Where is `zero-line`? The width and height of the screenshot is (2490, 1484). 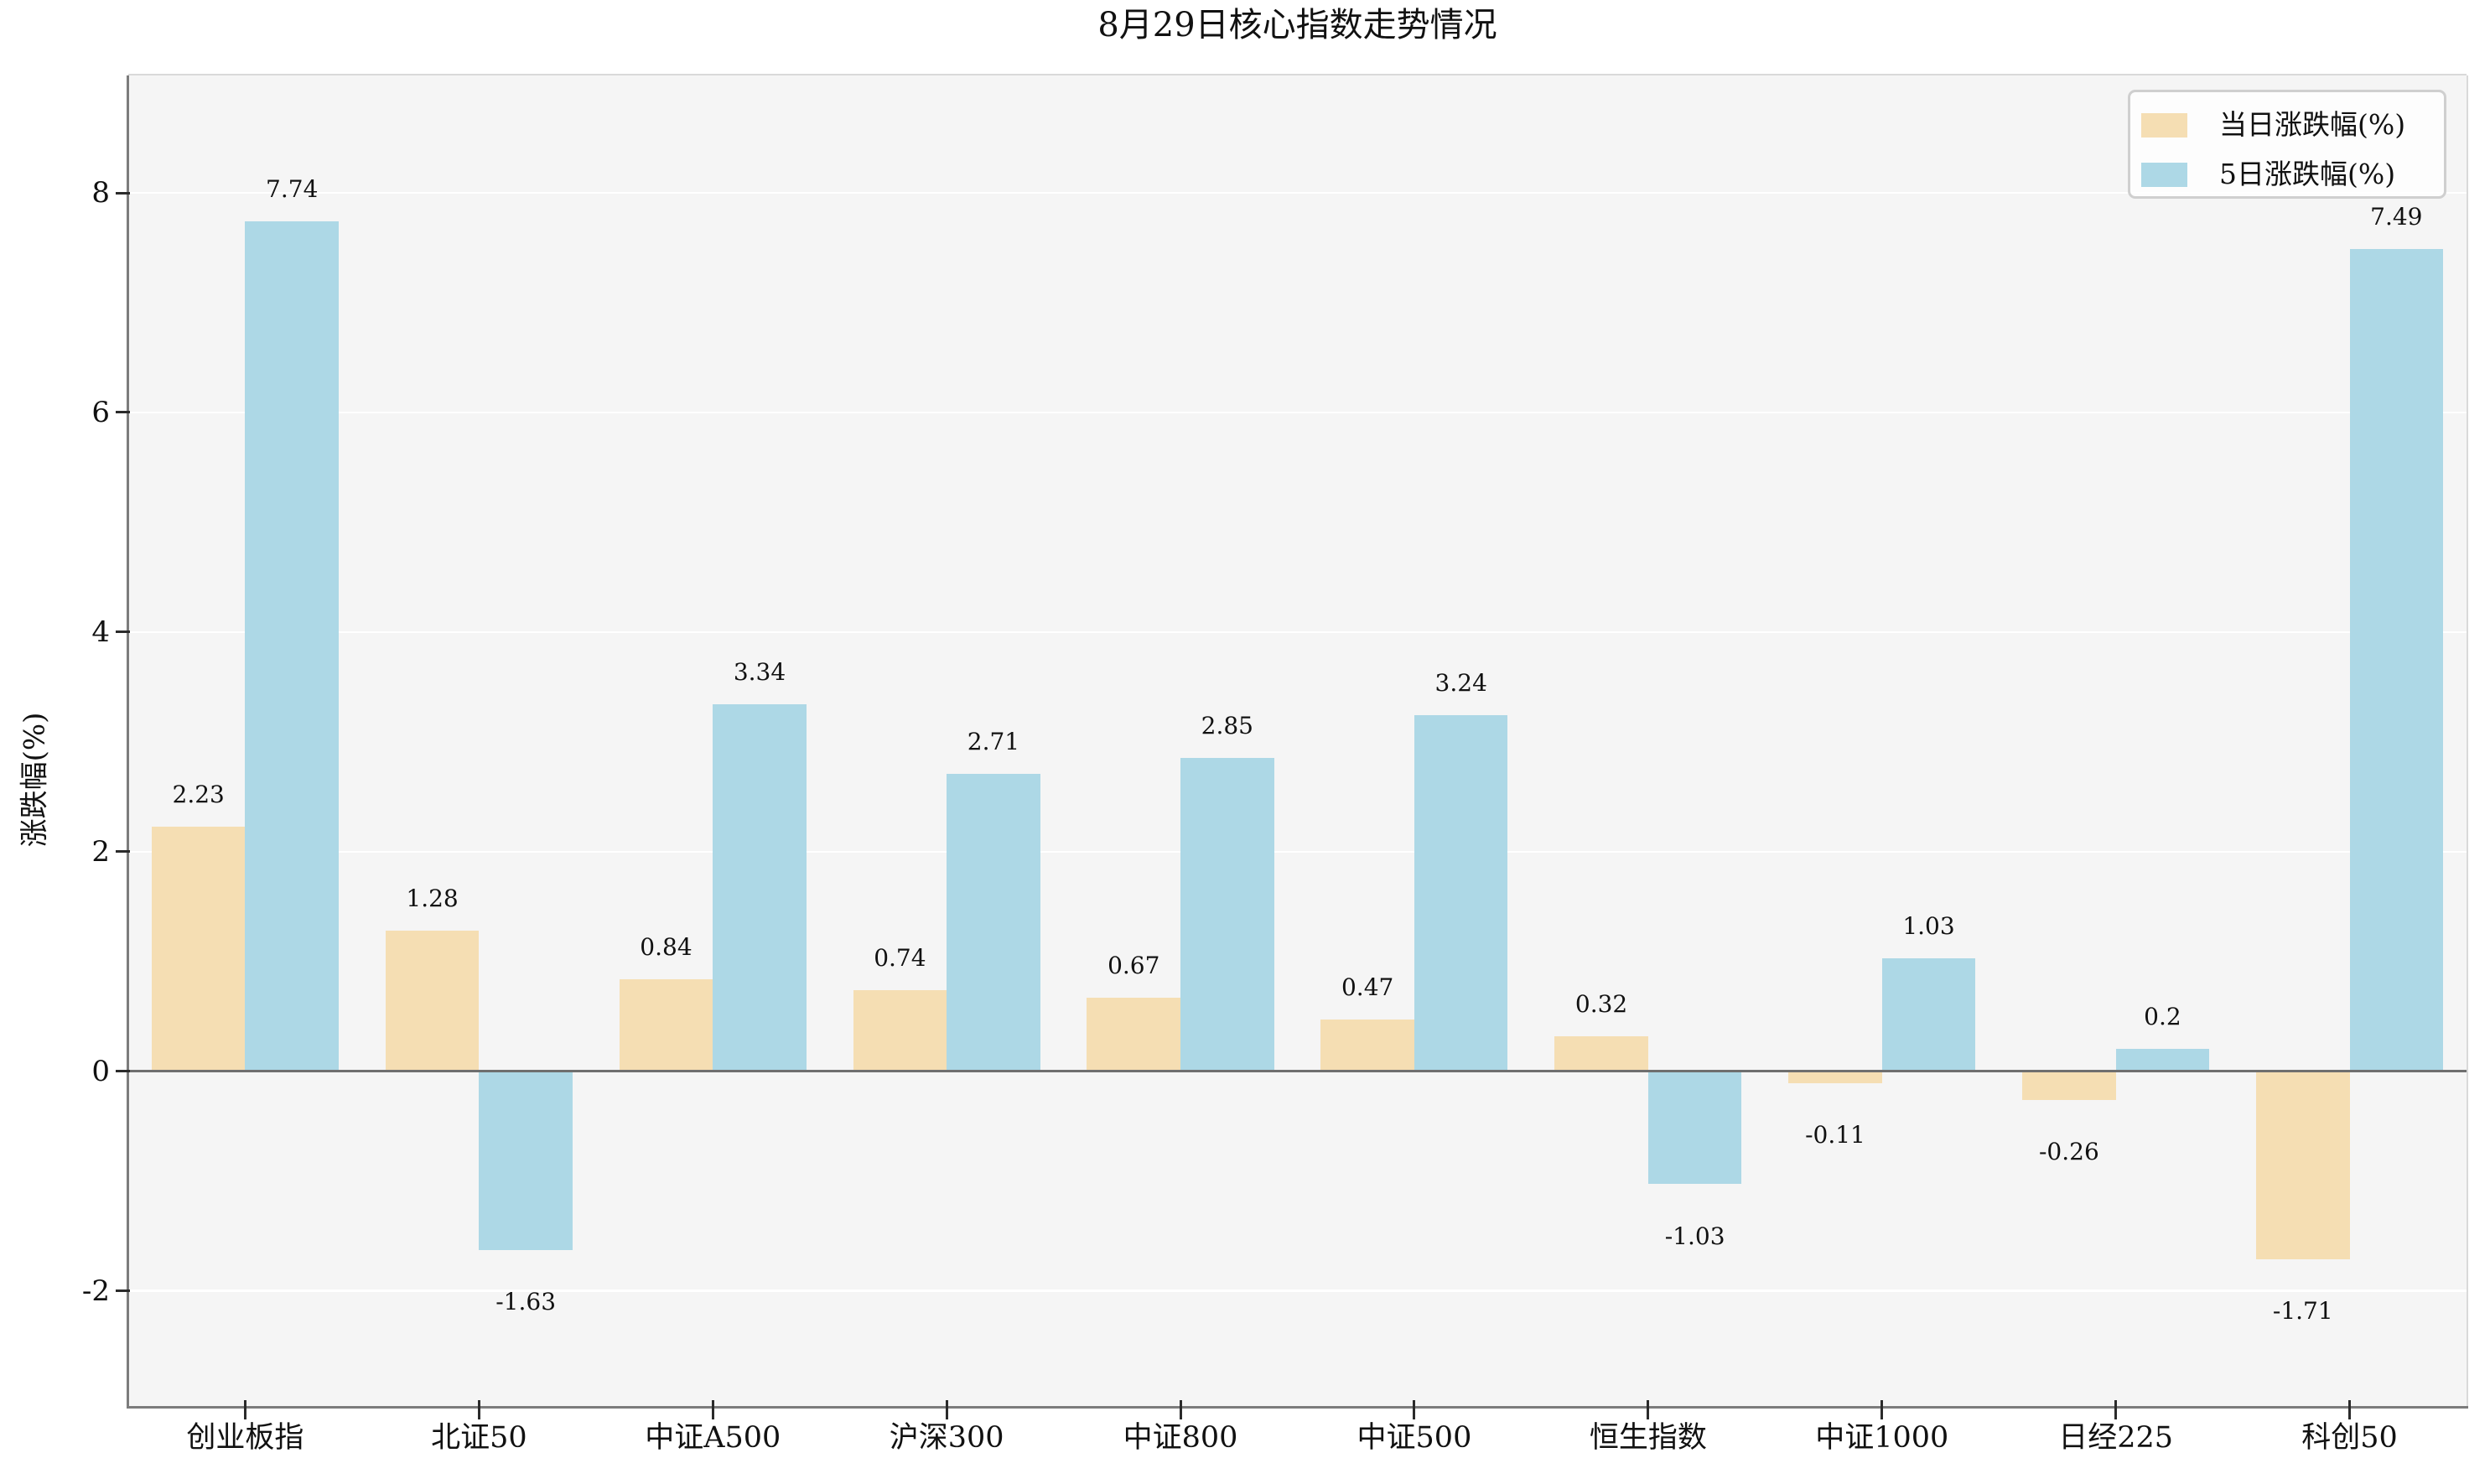 zero-line is located at coordinates (1297, 1071).